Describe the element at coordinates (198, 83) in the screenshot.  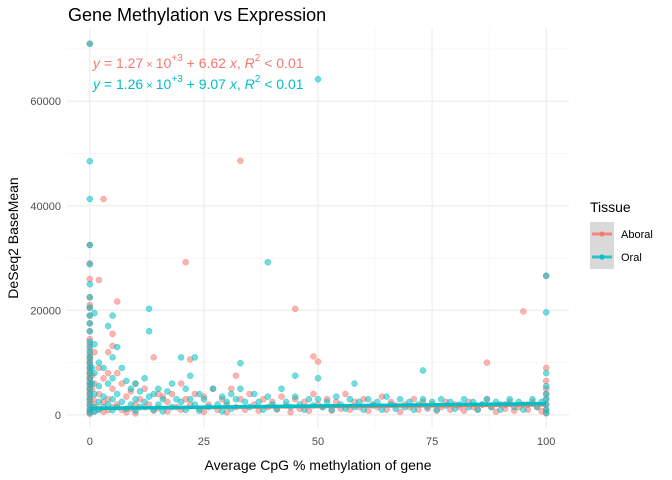
I see `equation-oral: y = 1.26 × 10+3 + 9.07 x, R2 < 0.01` at that location.